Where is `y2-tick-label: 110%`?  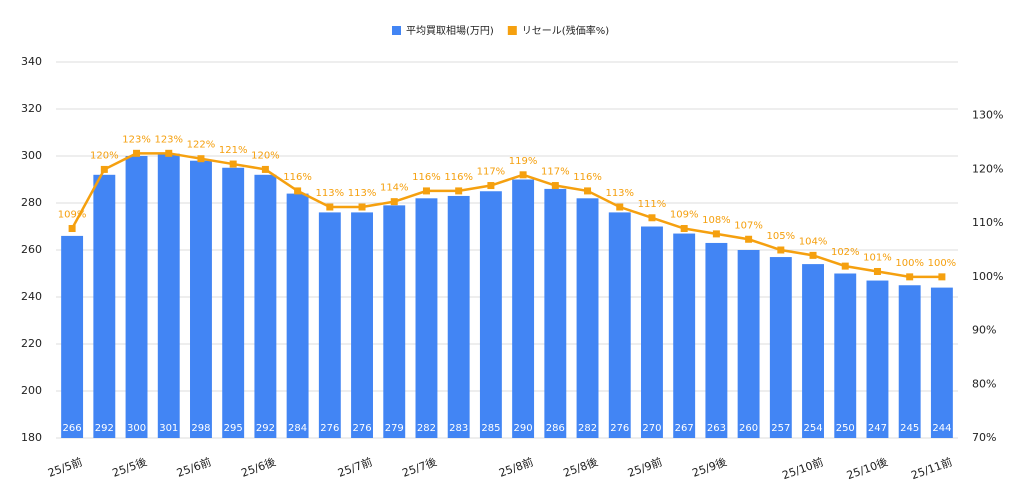
y2-tick-label: 110% is located at coordinates (987, 222).